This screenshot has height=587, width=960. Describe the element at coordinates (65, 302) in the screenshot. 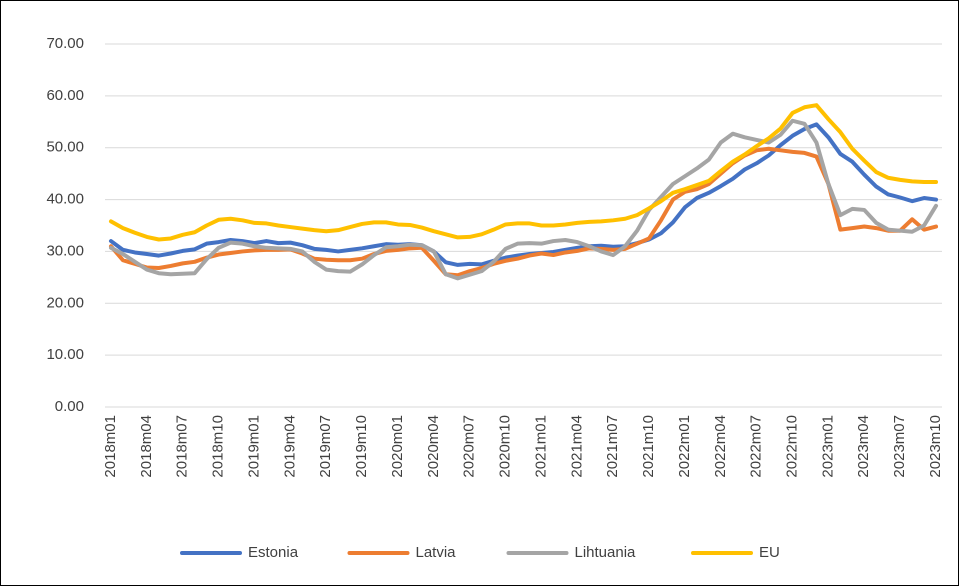

I see `y-tick-label: 20.00` at that location.